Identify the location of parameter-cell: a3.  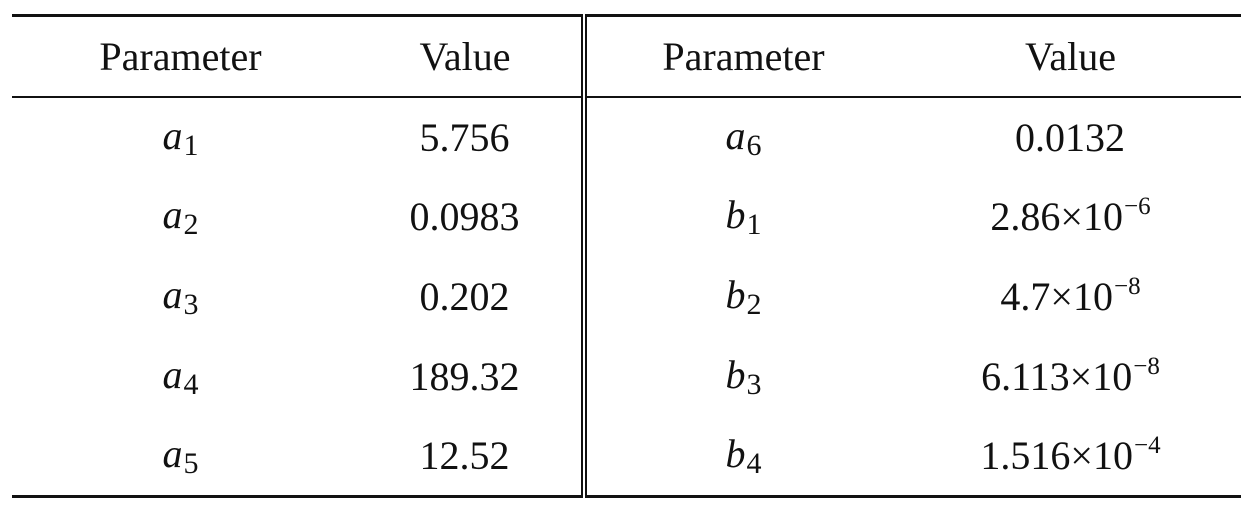
(180, 297).